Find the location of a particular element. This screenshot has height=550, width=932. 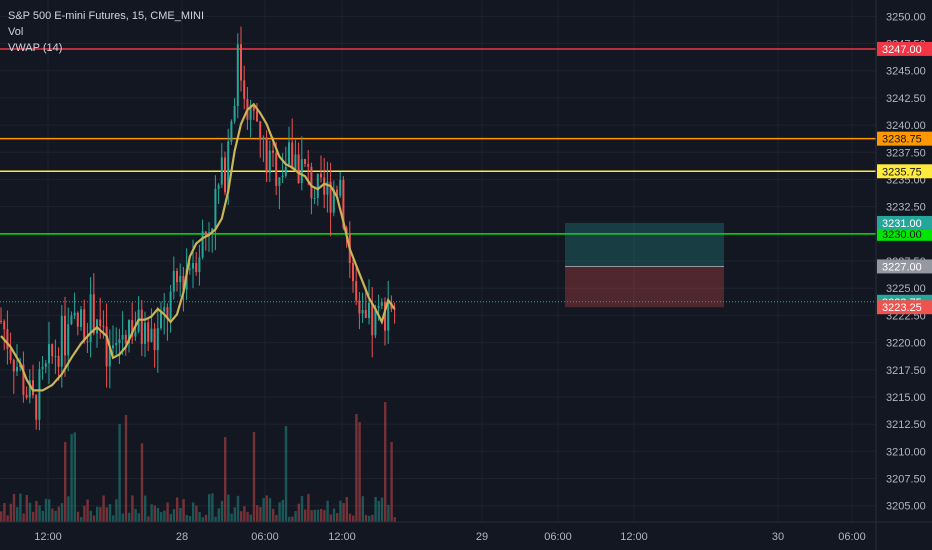

position-stop-zone is located at coordinates (644, 287).